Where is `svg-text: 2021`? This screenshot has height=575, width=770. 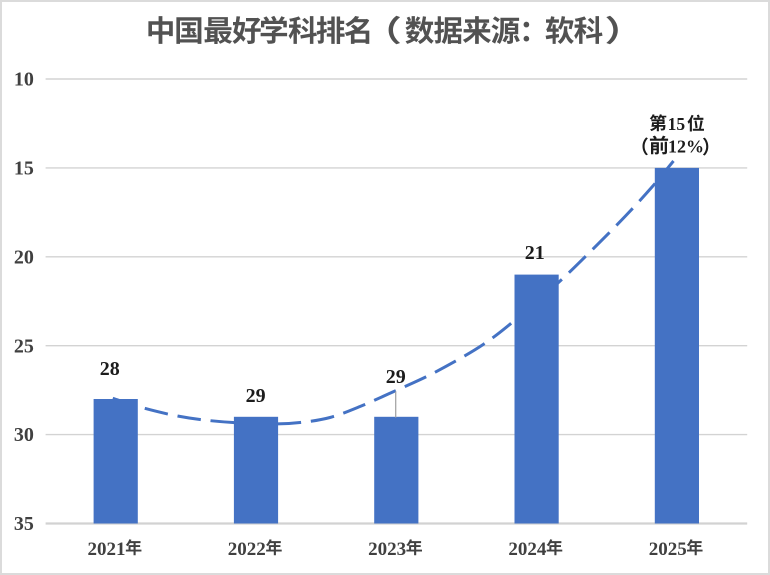
svg-text: 2021 is located at coordinates (107, 549).